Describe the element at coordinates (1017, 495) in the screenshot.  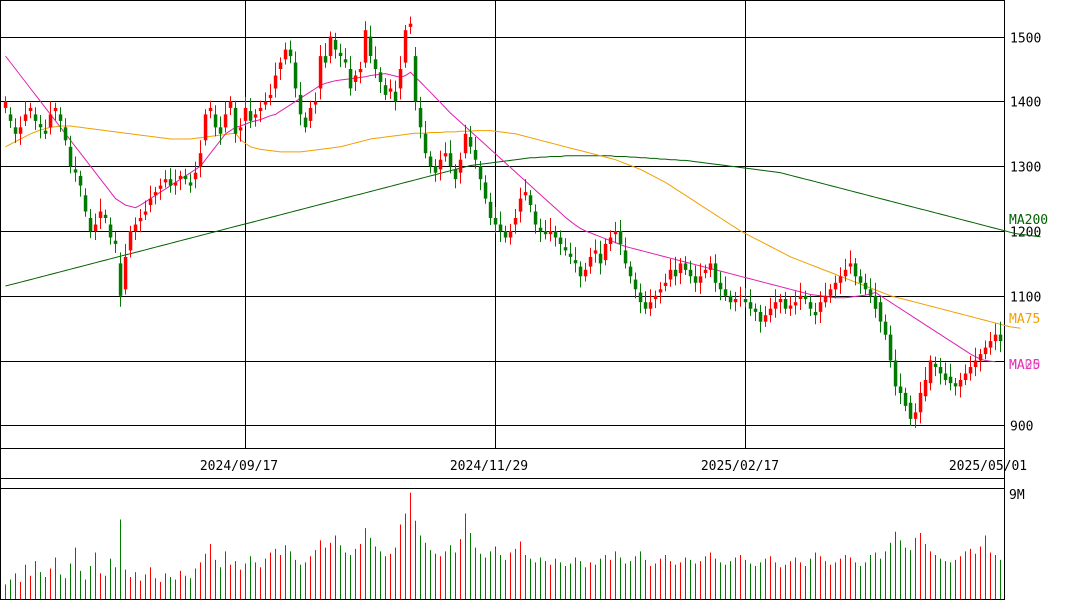
I see `volume-axis-label: 9M` at that location.